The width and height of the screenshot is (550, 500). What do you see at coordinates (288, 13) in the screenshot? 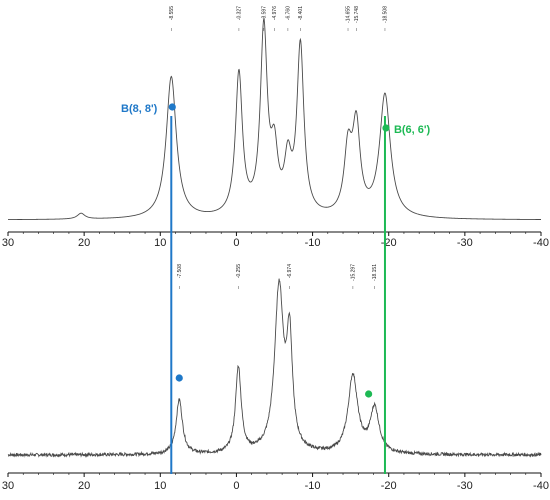
I see `peak-label: -6.760` at bounding box center [288, 13].